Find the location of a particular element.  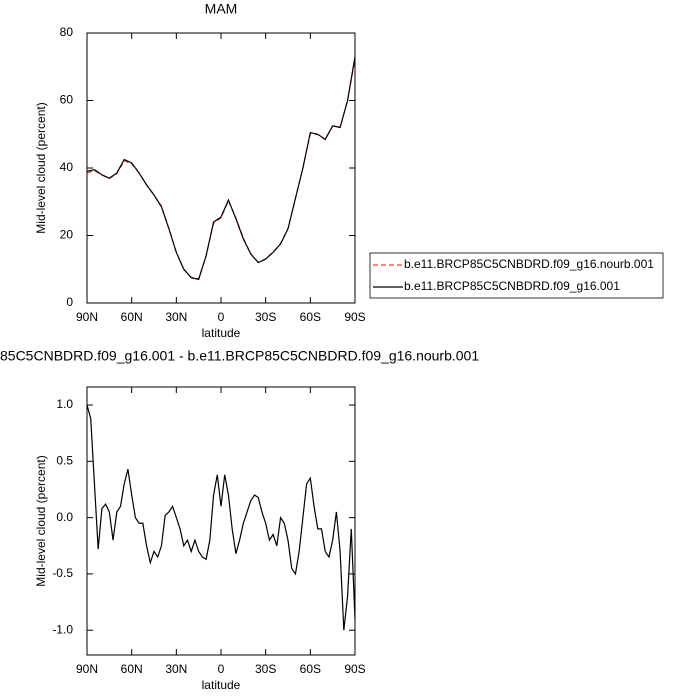

y-tick-label: 0 is located at coordinates (69, 302).